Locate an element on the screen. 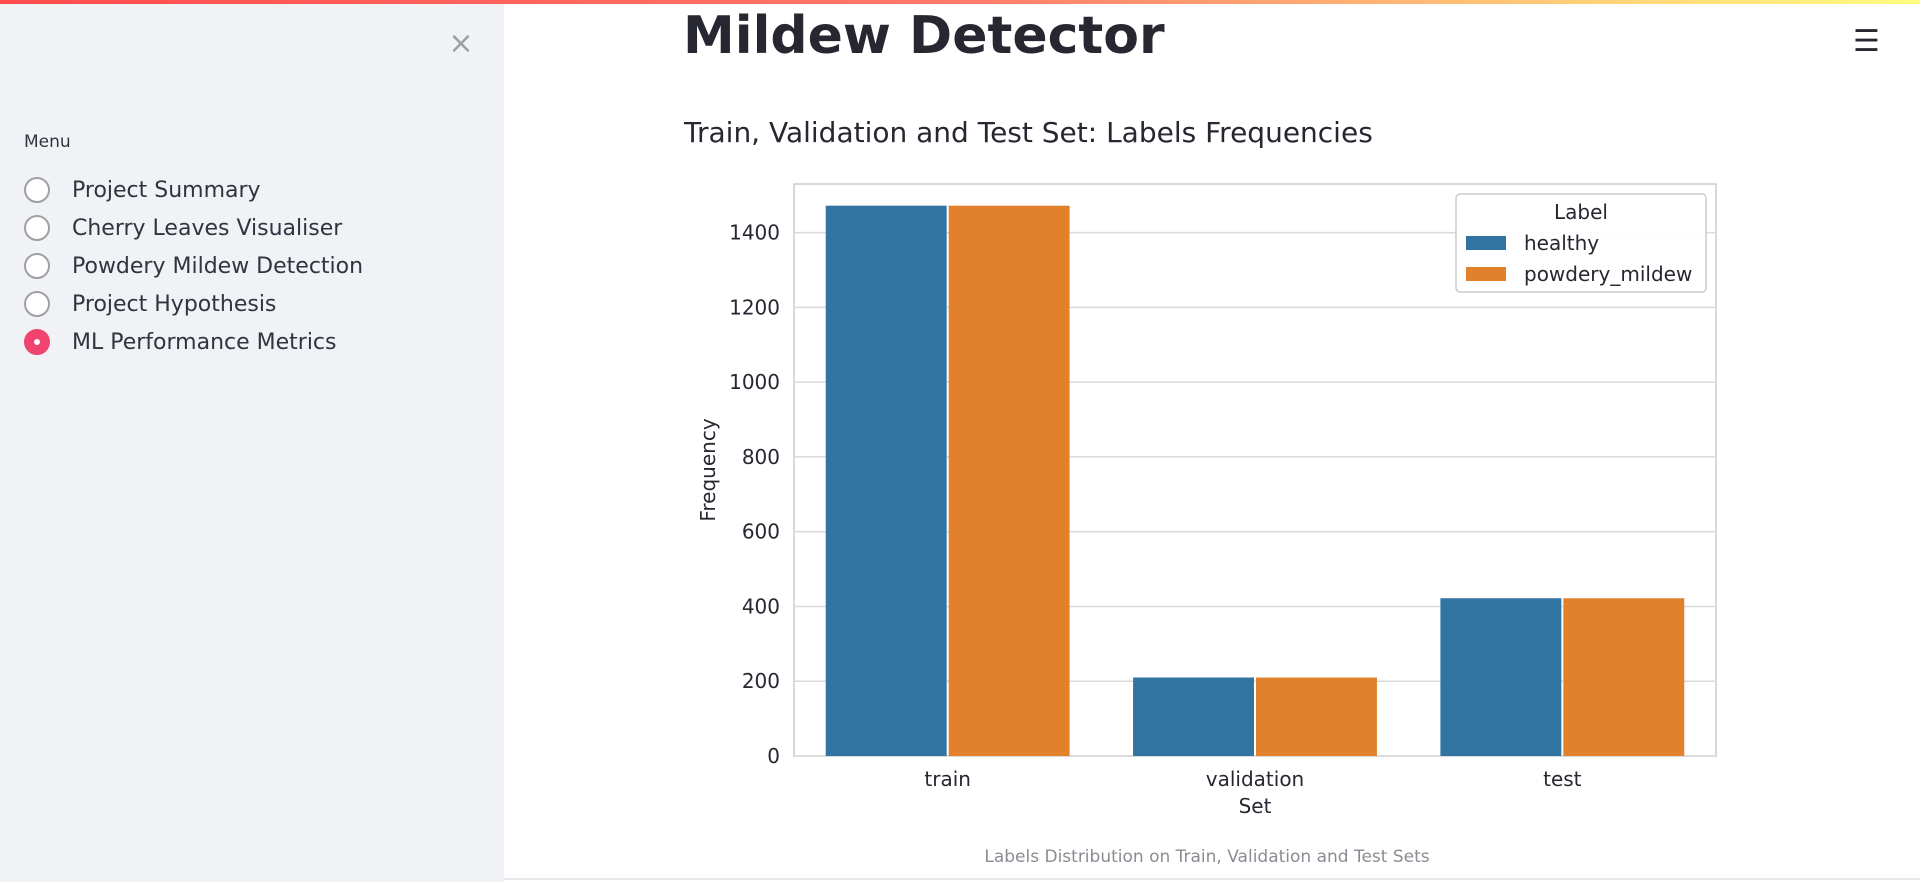  y-tick-label: 200 is located at coordinates (761, 681).